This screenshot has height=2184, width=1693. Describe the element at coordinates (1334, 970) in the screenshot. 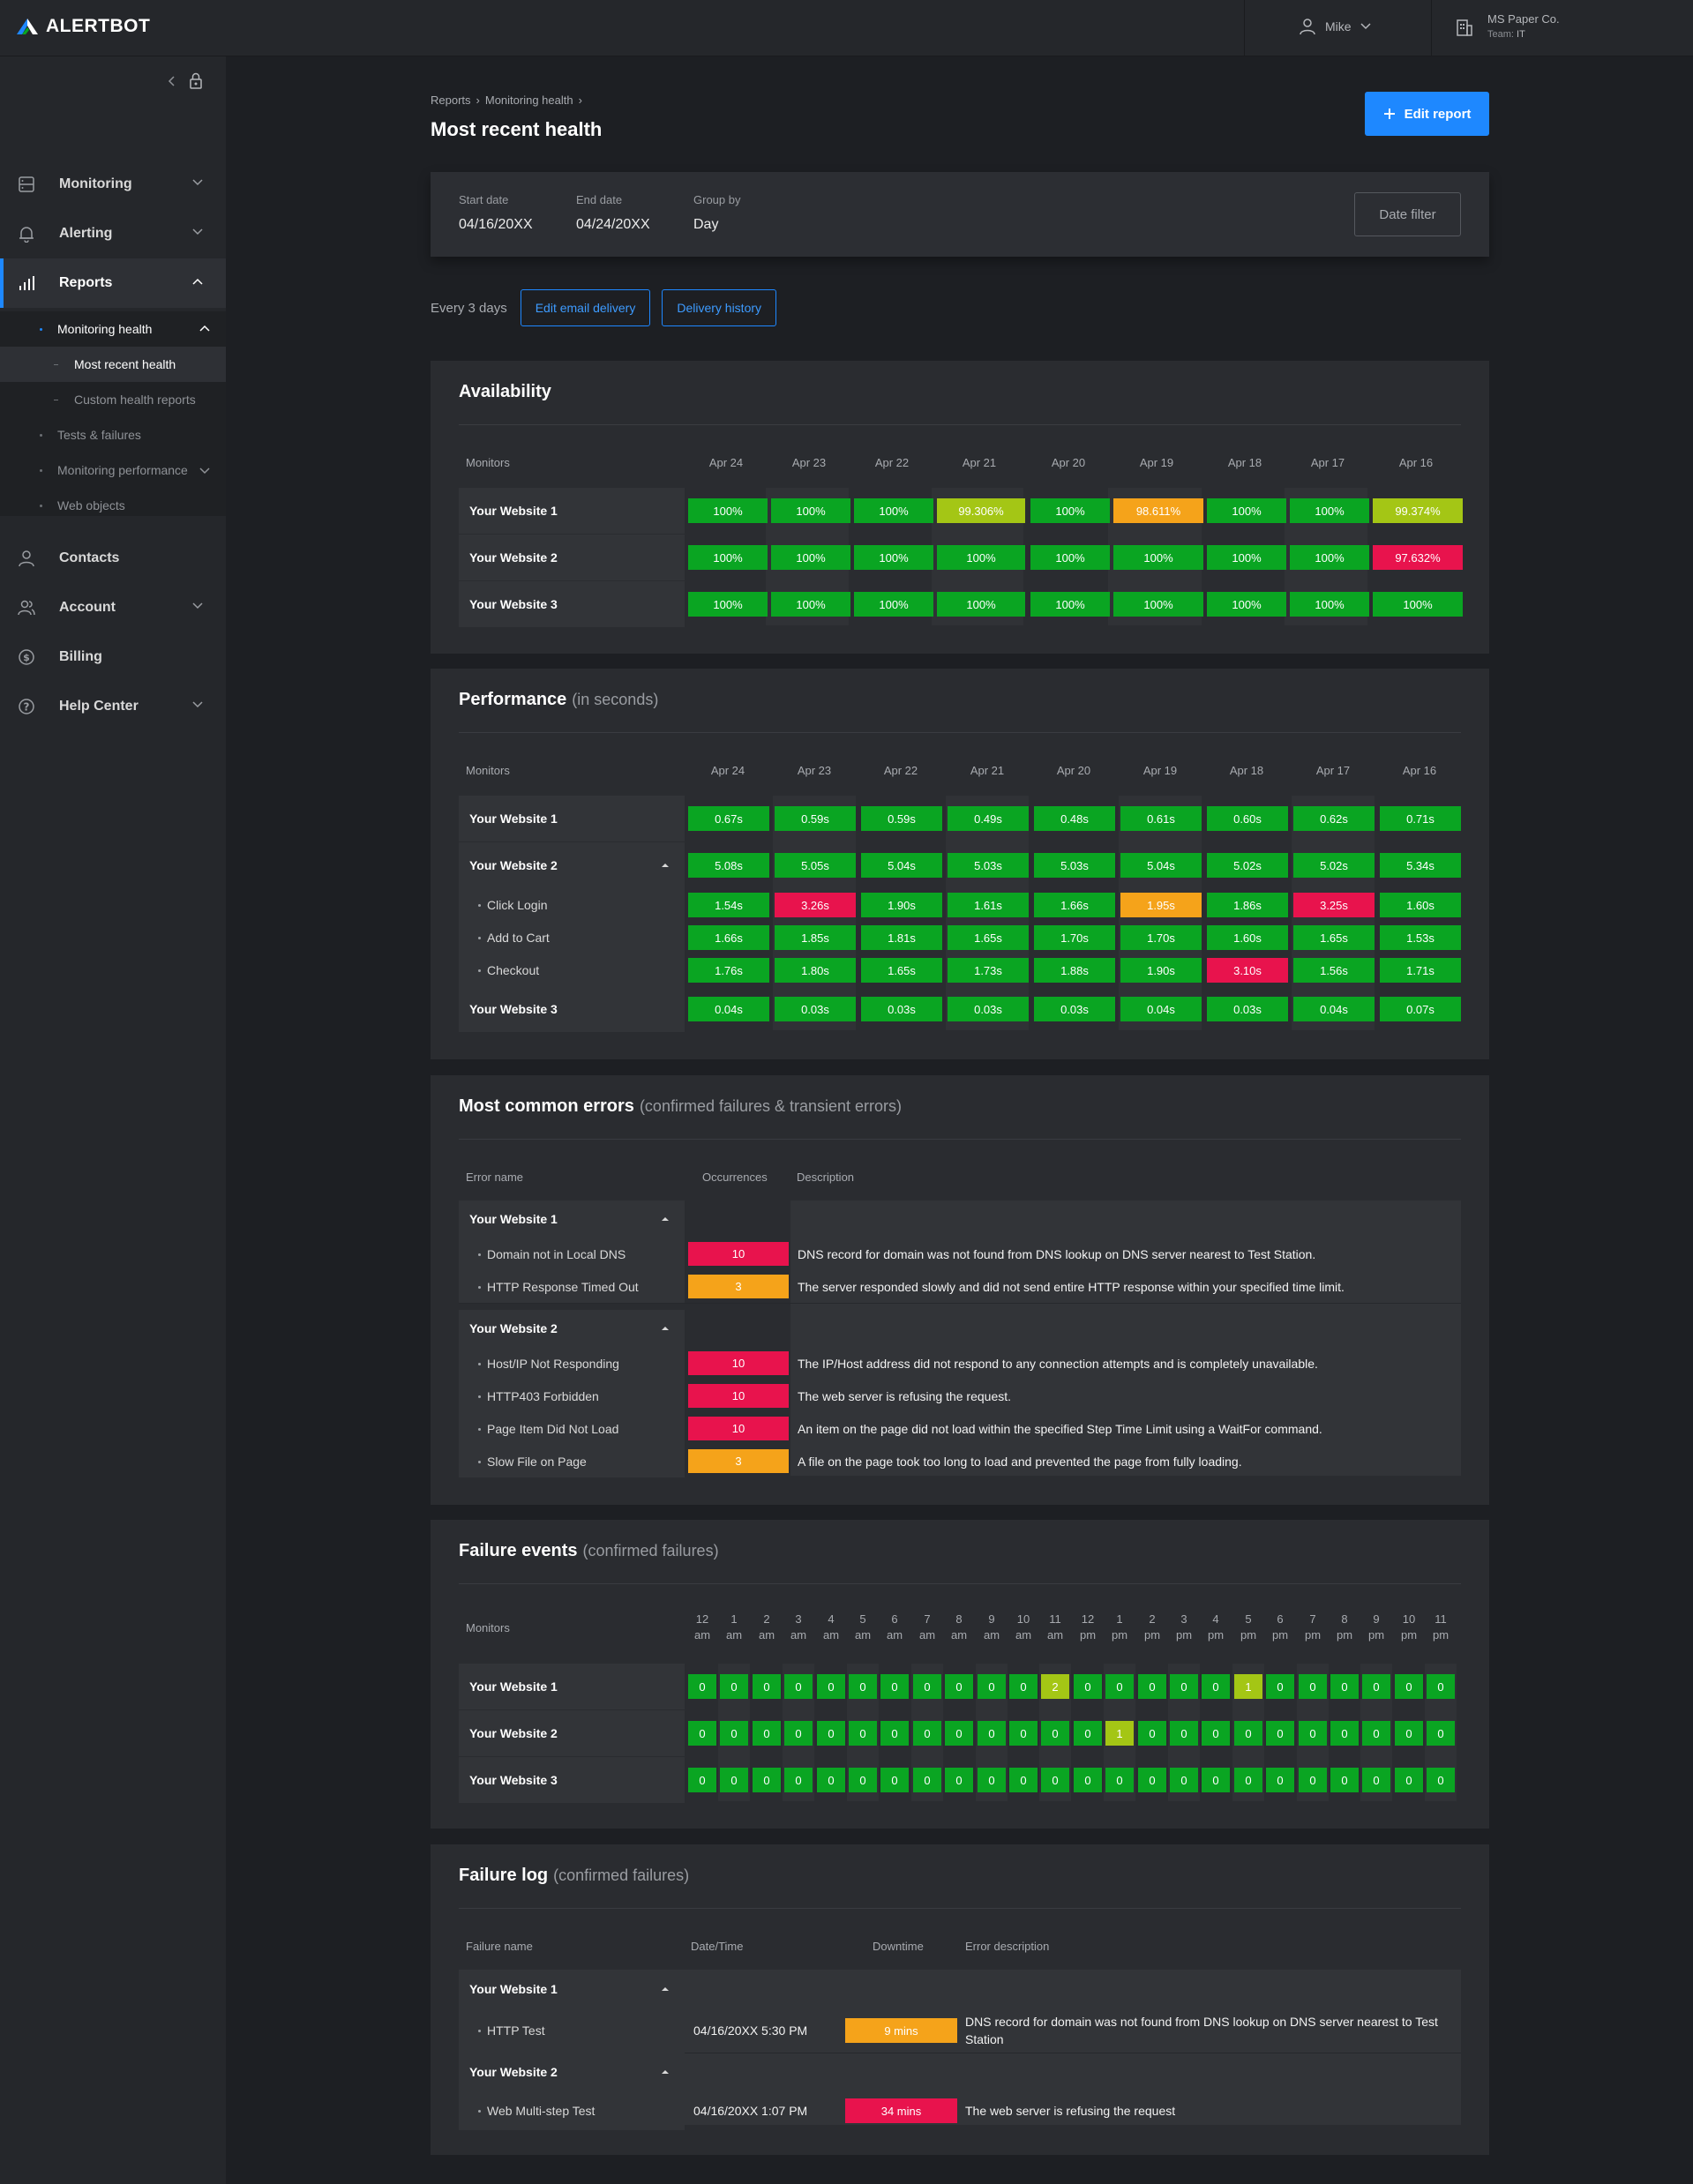

I see `performance-cell: 1.56s` at that location.